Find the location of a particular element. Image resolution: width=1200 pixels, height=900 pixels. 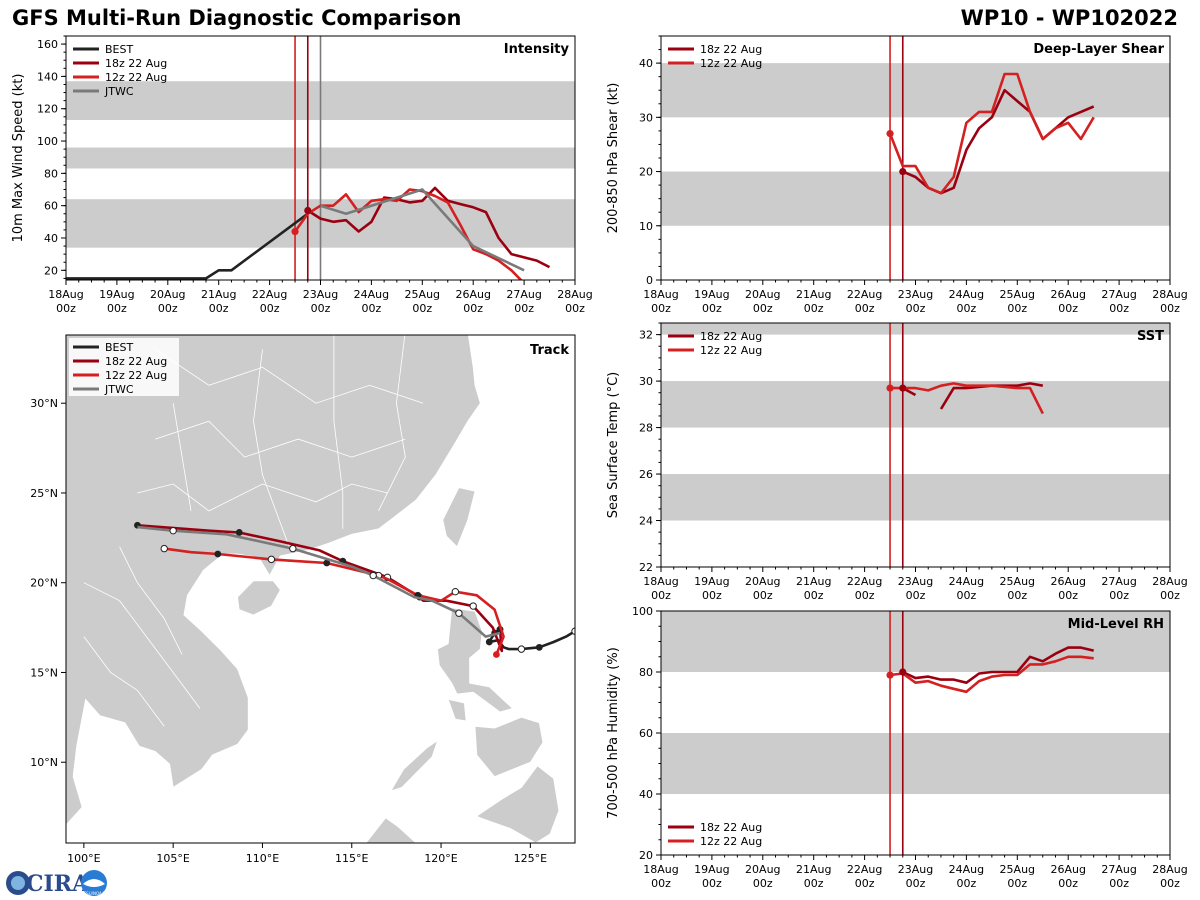

shear-xtick-label: 27Aug is located at coordinates (1118, 294).